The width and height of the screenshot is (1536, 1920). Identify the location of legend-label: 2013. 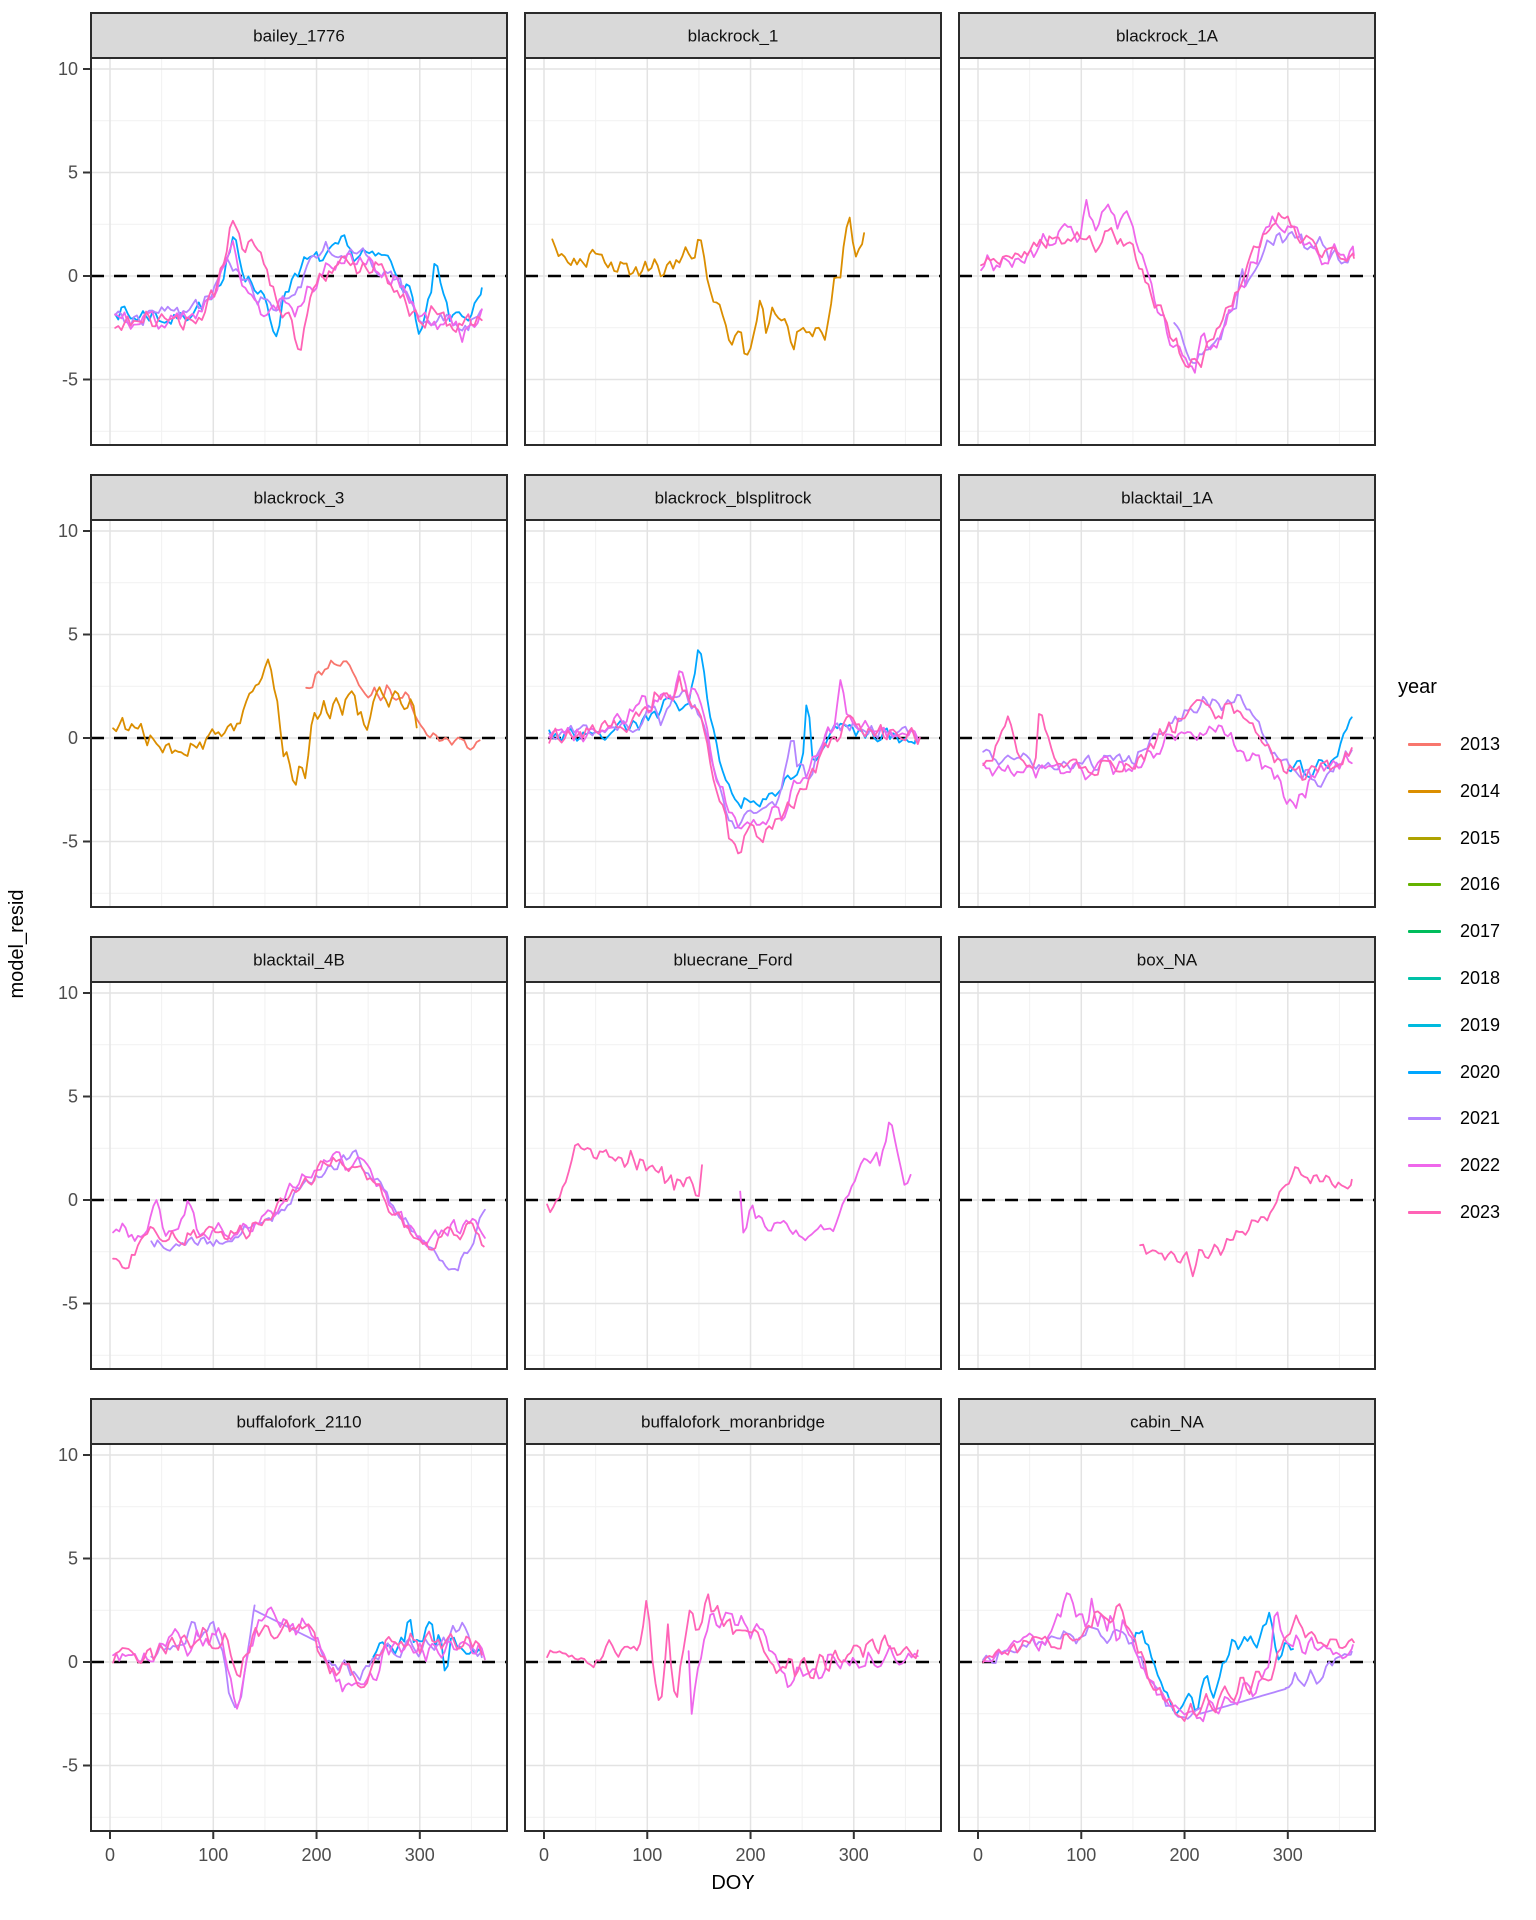
(1480, 744).